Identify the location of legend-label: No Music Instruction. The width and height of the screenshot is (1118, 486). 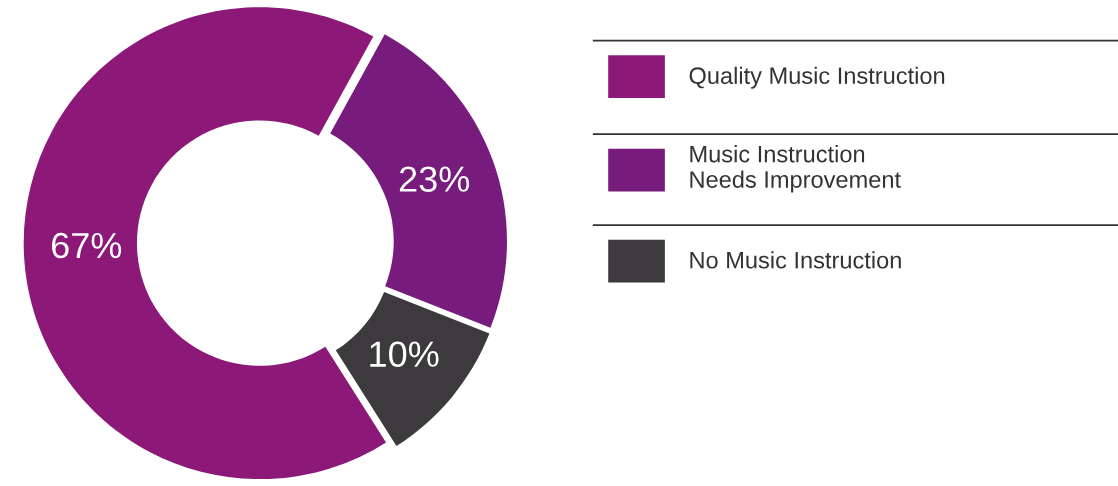
(795, 260).